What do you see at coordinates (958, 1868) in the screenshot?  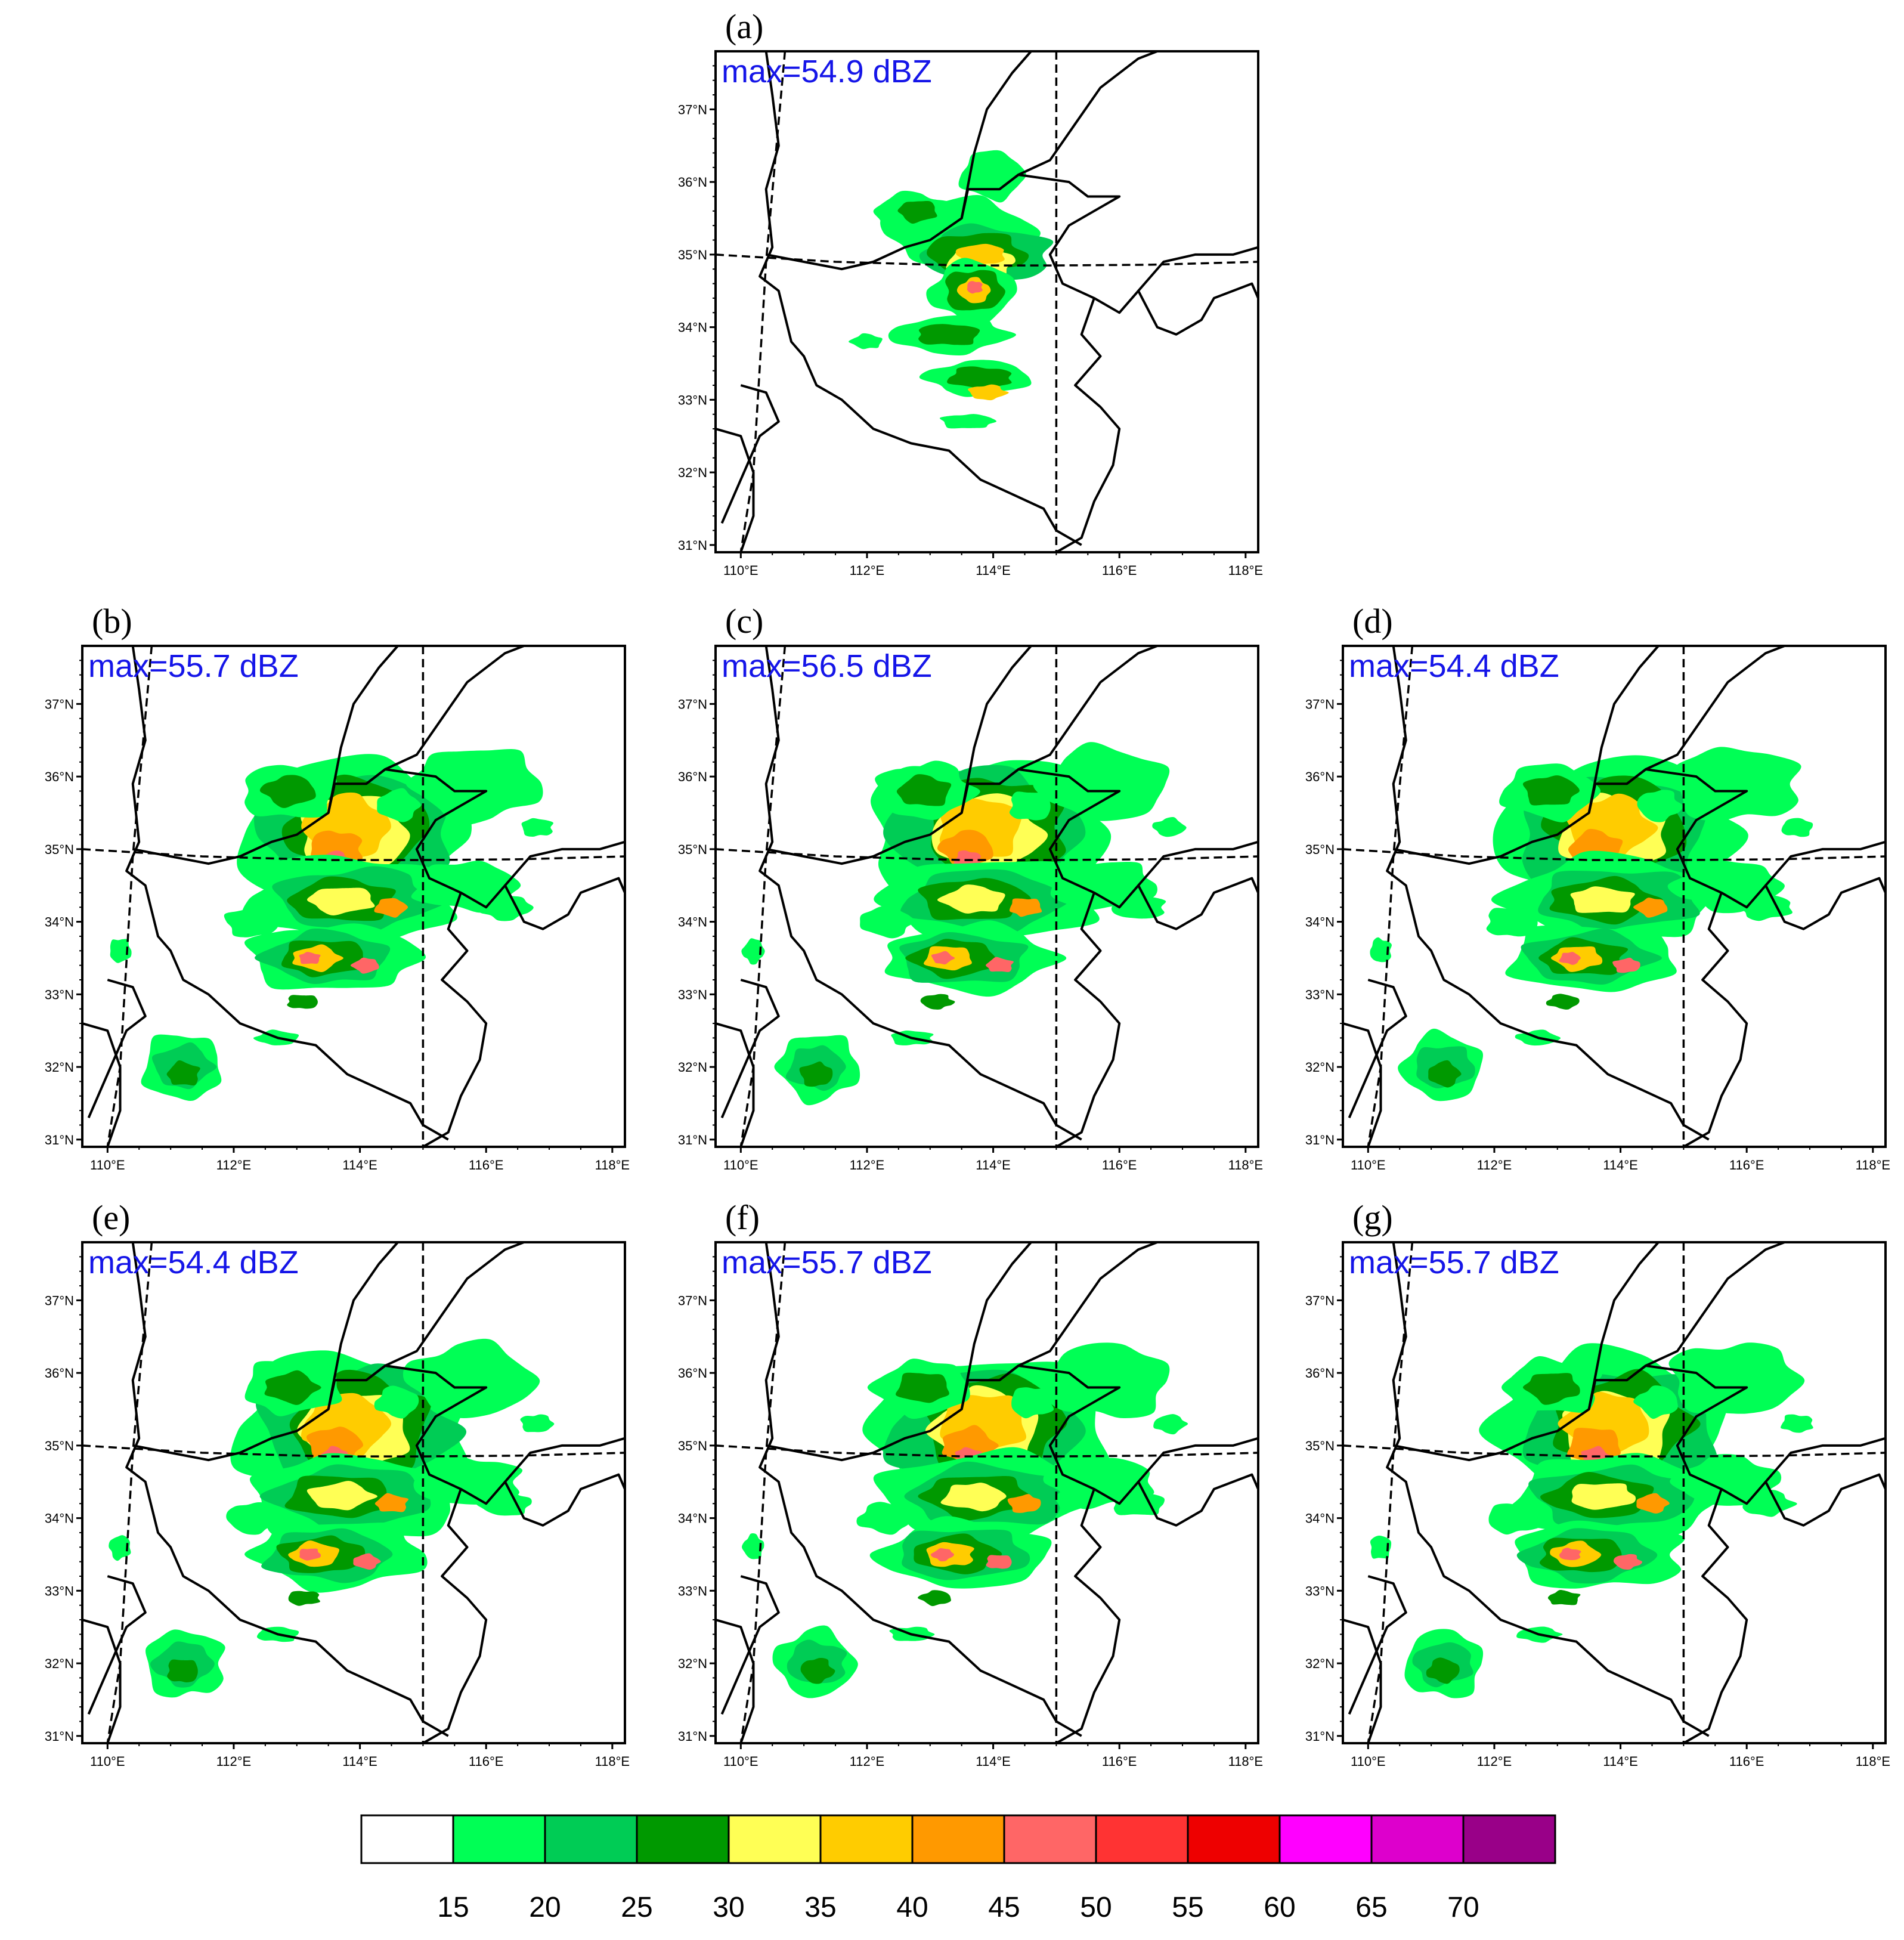 I see `colorbar: 15 20 25 30 35 40 45 50 55 60 65 70` at bounding box center [958, 1868].